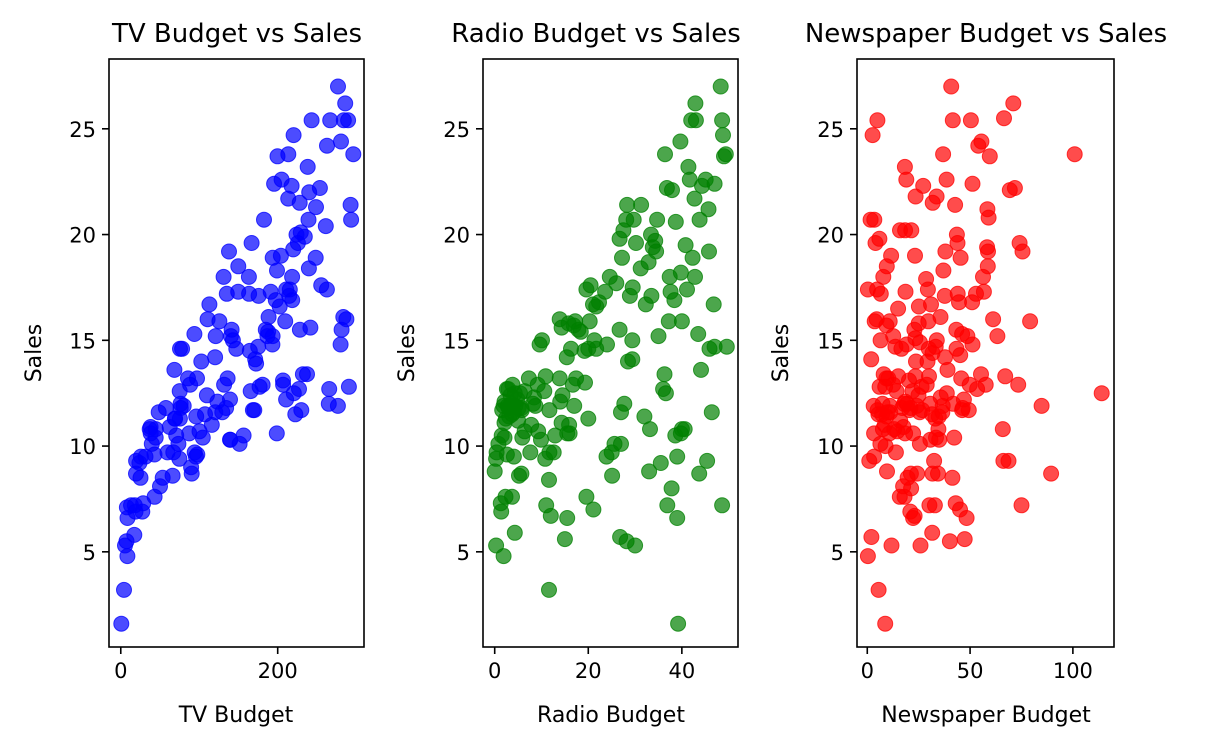 The width and height of the screenshot is (1227, 748). Describe the element at coordinates (837, 553) in the screenshot. I see `newspaper-y-tick-label-5: 5` at that location.